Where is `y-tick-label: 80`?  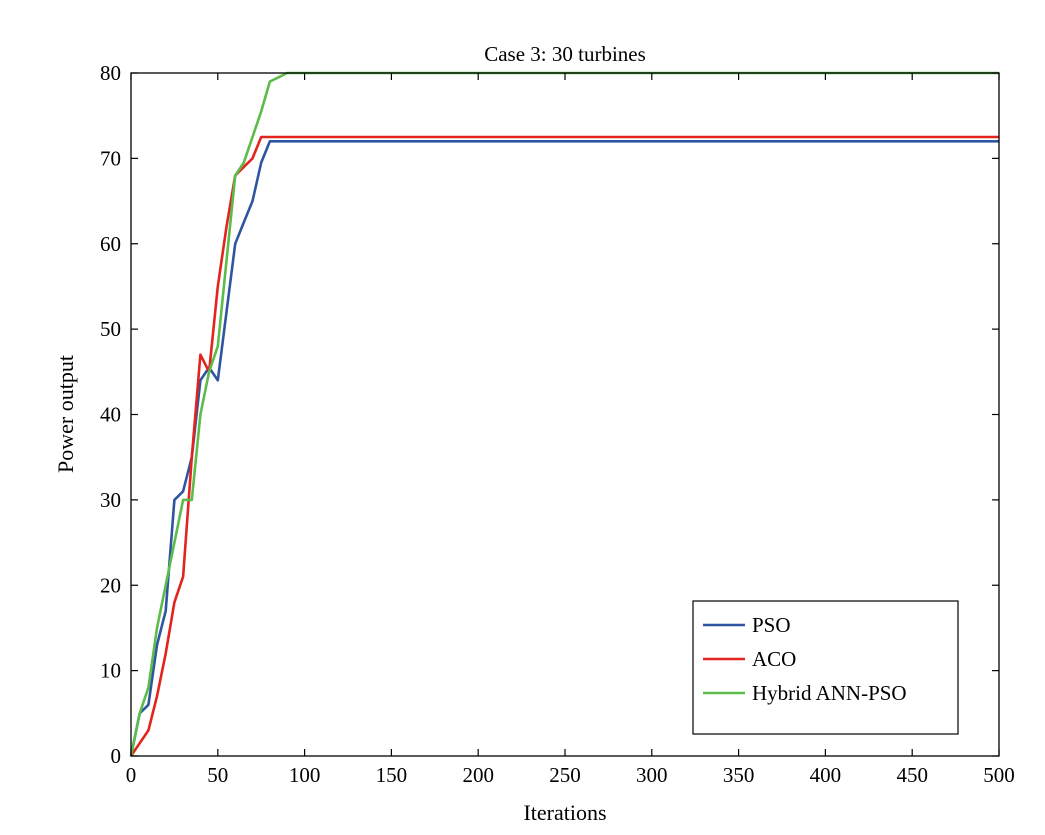
y-tick-label: 80 is located at coordinates (110, 73).